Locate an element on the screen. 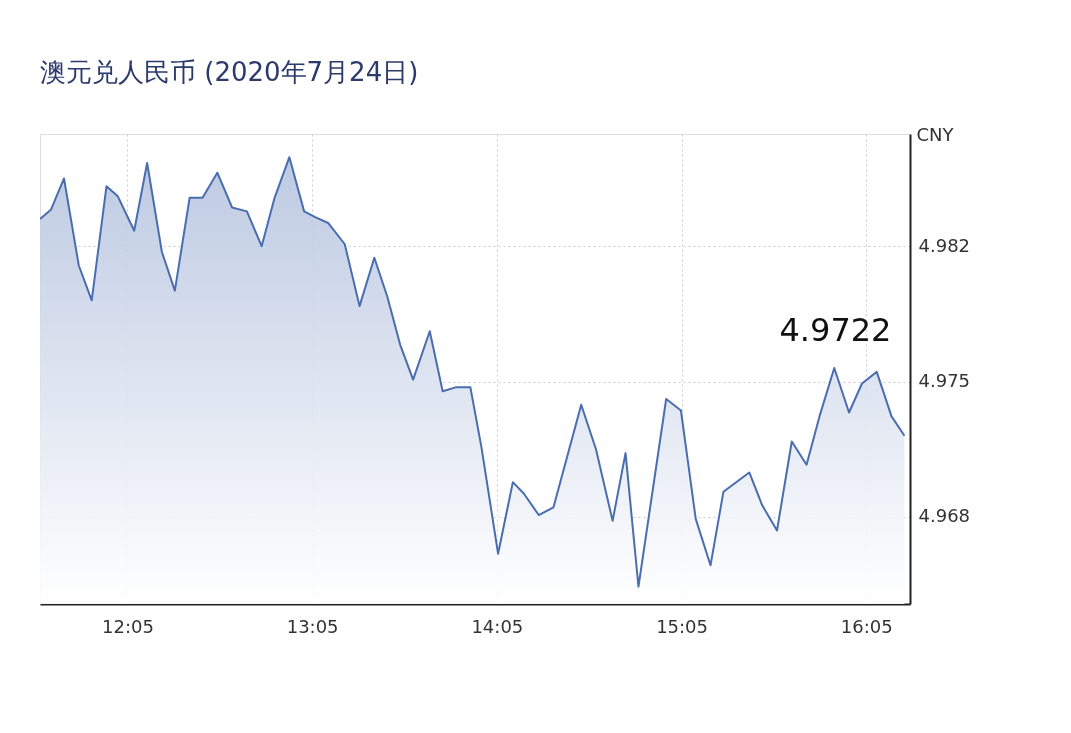 The height and width of the screenshot is (733, 1071). y-tick-label: 4.975 is located at coordinates (944, 381).